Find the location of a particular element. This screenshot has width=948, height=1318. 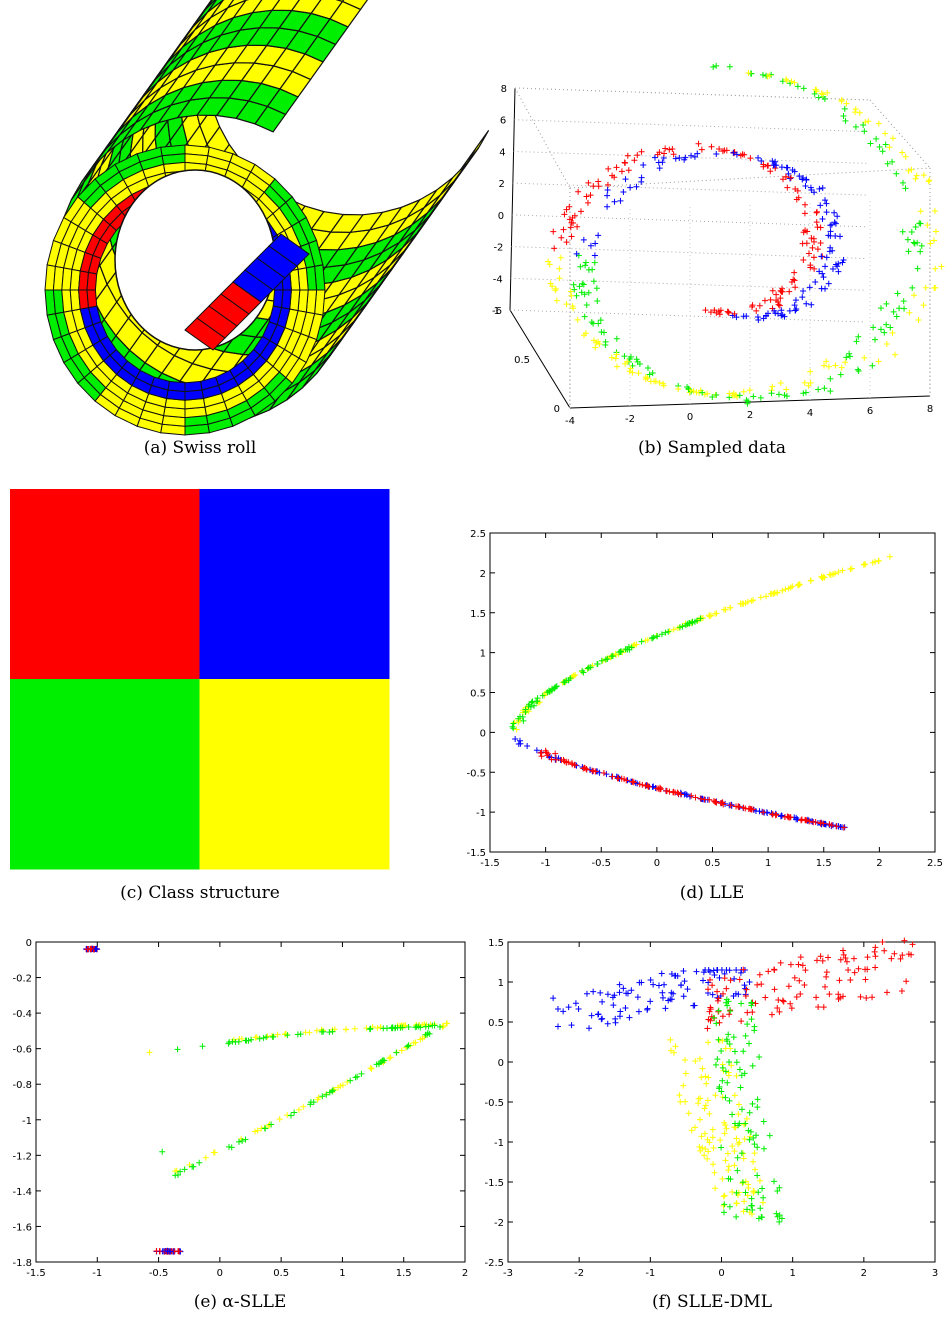

y-tick-label: -1.8 is located at coordinates (22, 1263).